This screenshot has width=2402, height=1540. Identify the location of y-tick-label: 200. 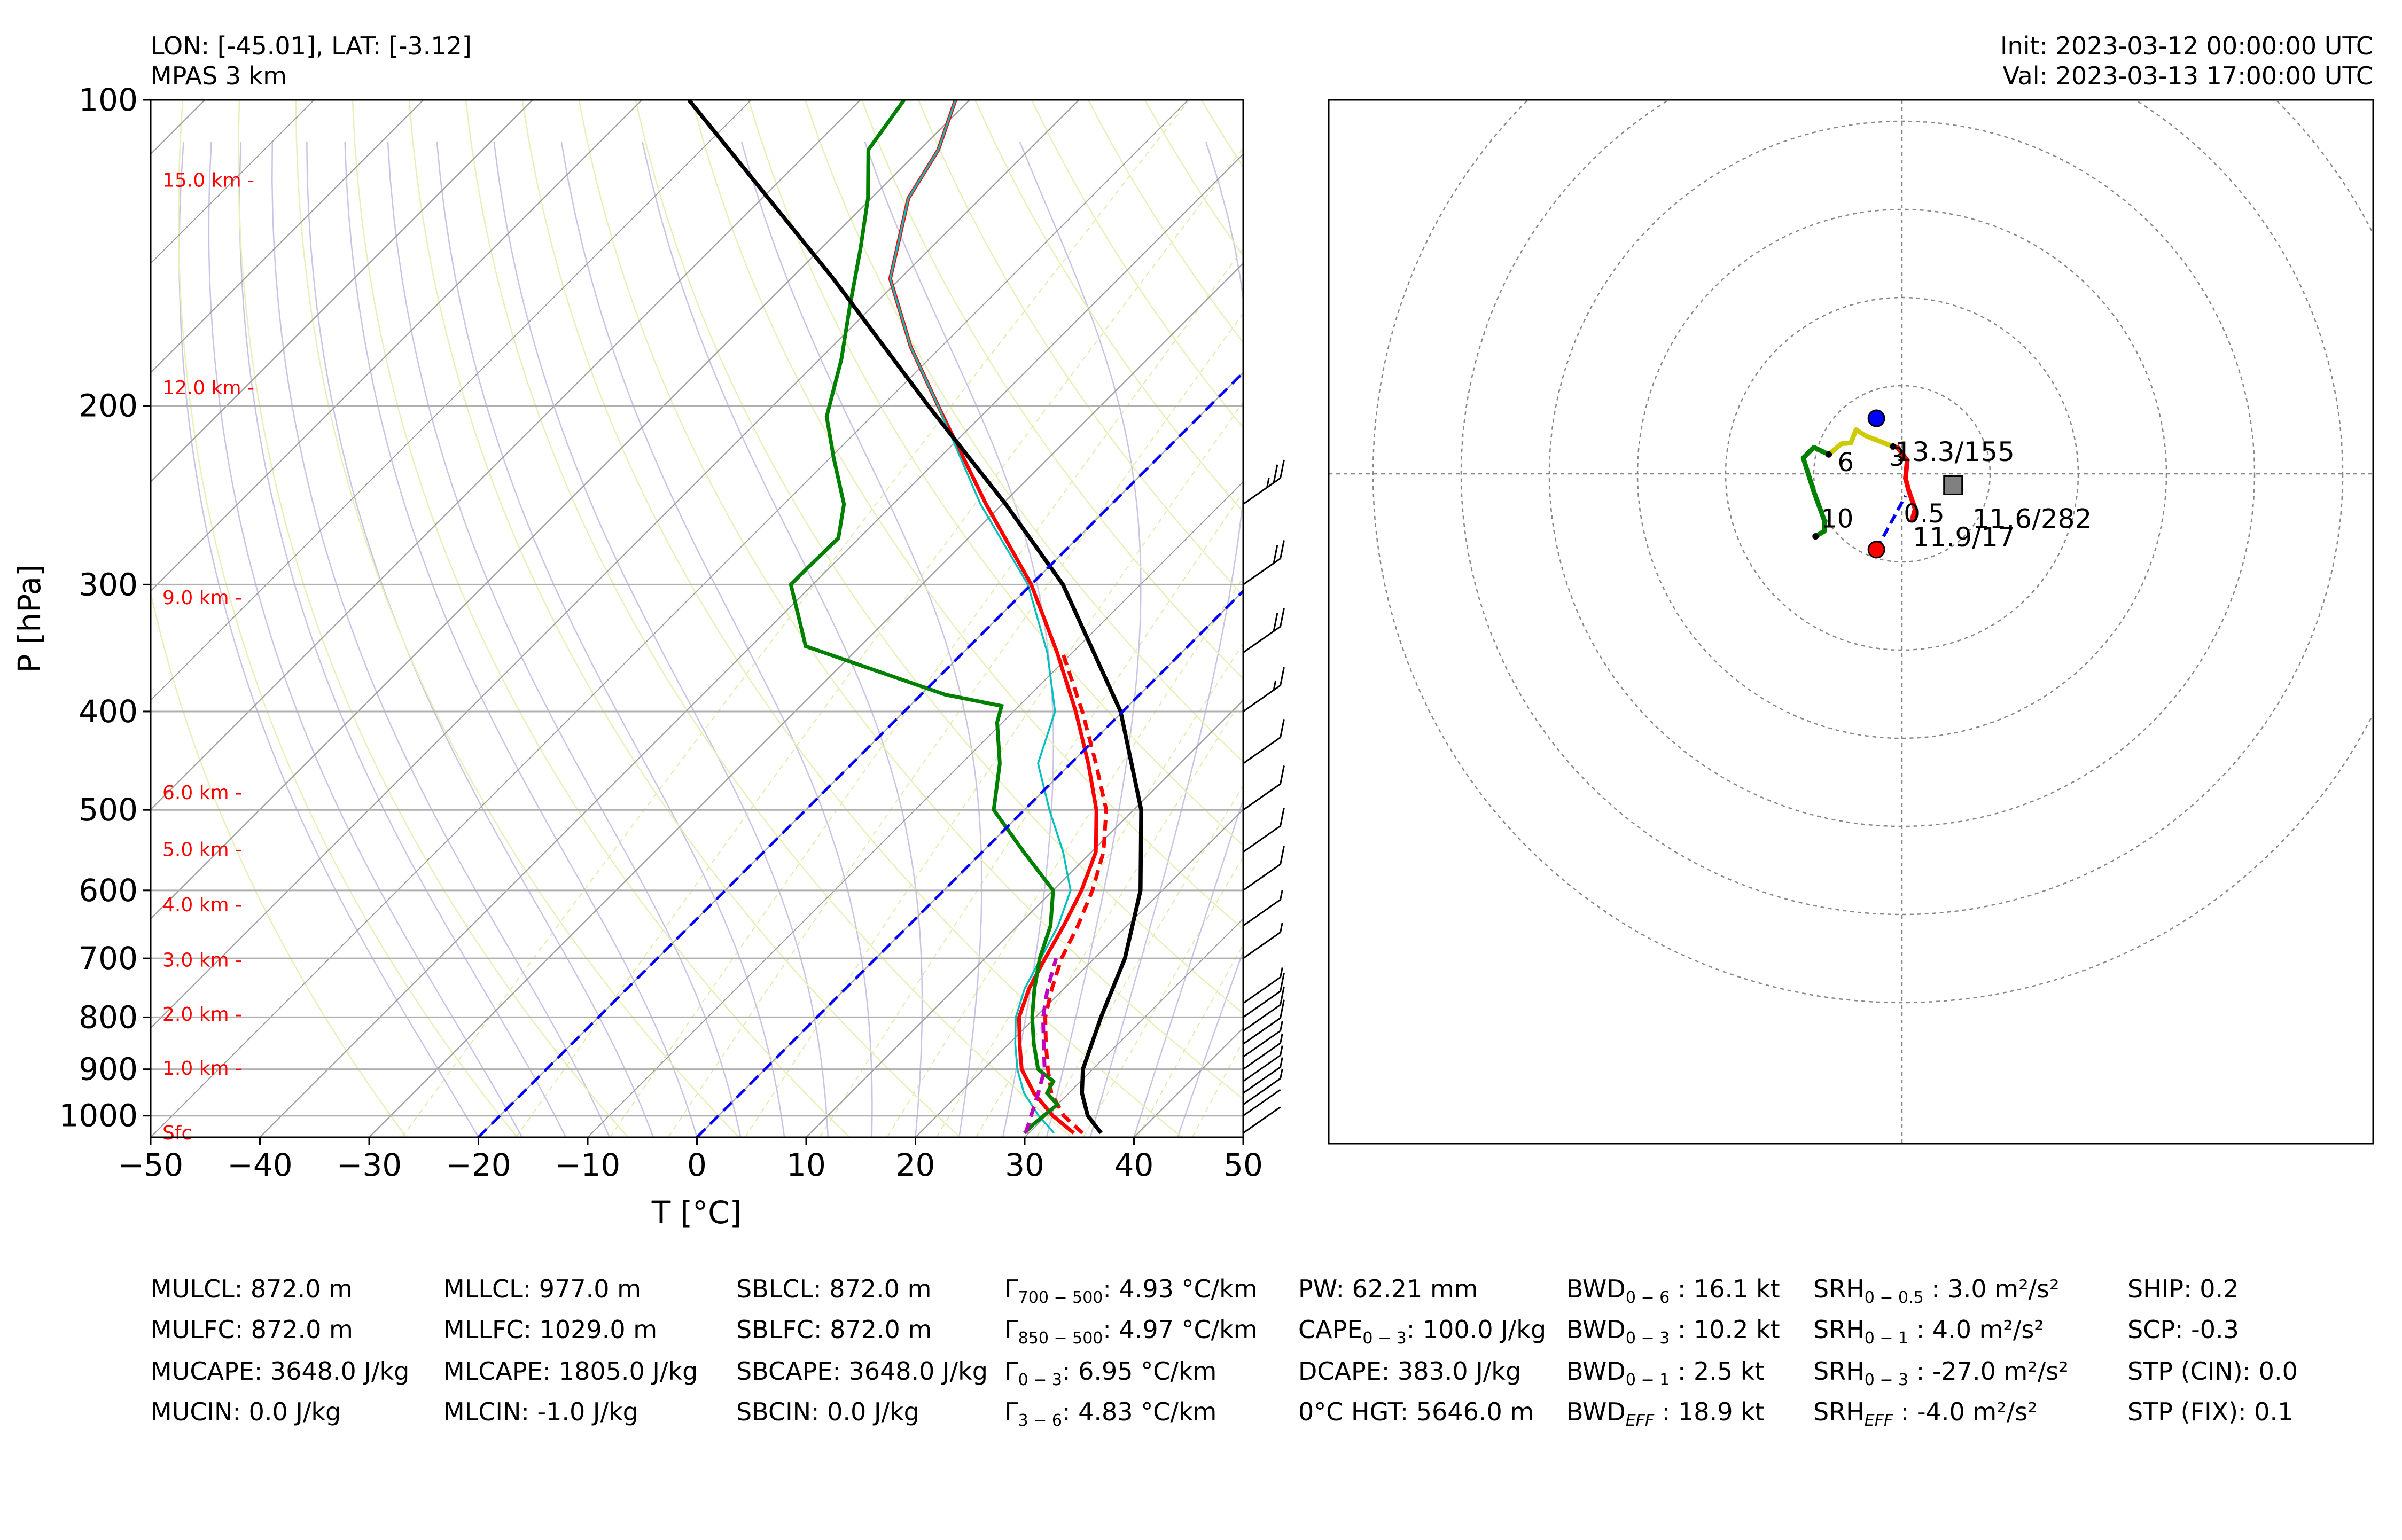
(108, 405).